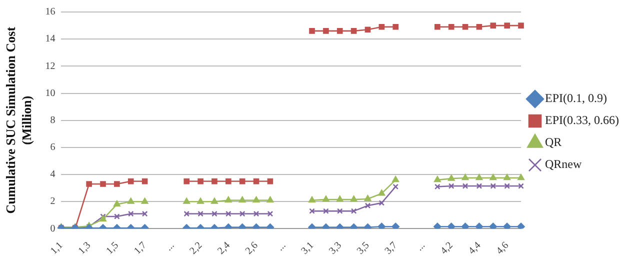 The width and height of the screenshot is (633, 260). What do you see at coordinates (475, 248) in the screenshot?
I see `x-tick-label: 4,4` at bounding box center [475, 248].